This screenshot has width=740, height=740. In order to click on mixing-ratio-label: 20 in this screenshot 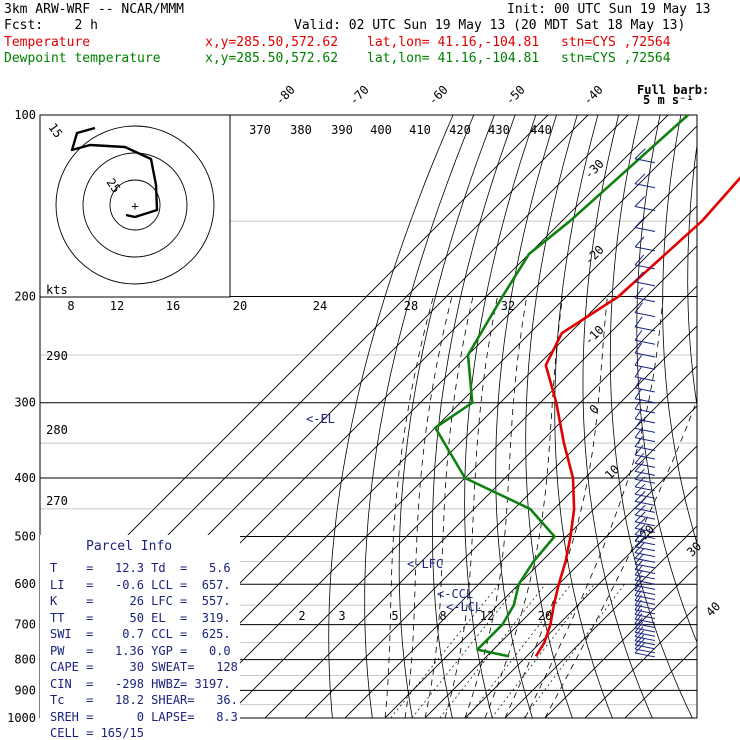, I will do `click(545, 616)`.